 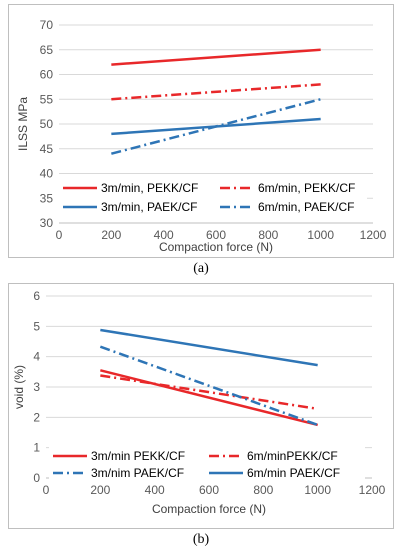 What do you see at coordinates (36, 417) in the screenshot?
I see `chart-1-ytick-label-2: 2` at bounding box center [36, 417].